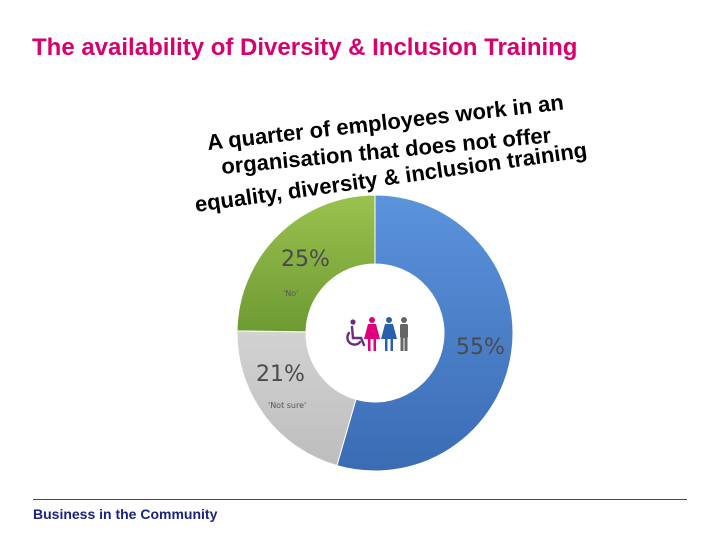 This screenshot has height=540, width=720. I want to click on slice-percent-label: 21%, so click(280, 374).